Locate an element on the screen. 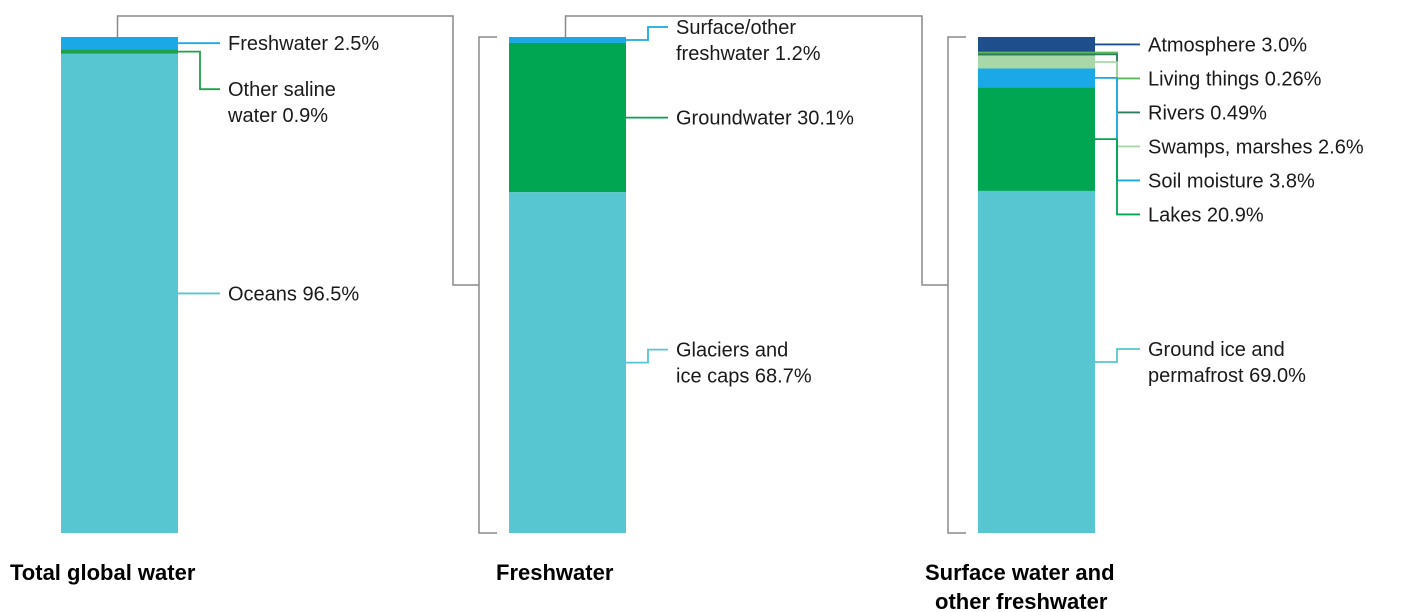  segment-label-soil-moisture: Soil moisture 3.8% is located at coordinates (1231, 181).